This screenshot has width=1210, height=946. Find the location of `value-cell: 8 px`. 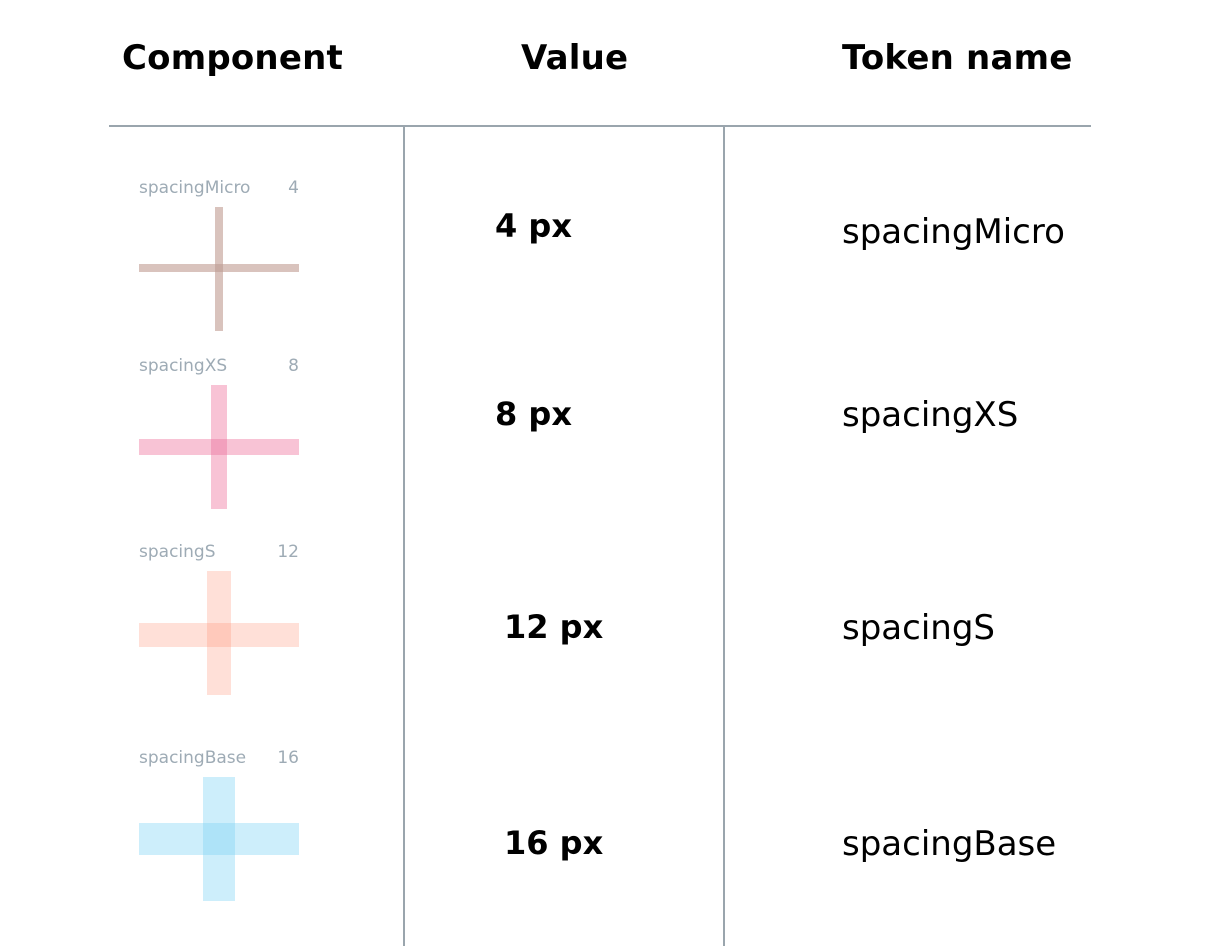

value-cell: 8 px is located at coordinates (533, 414).